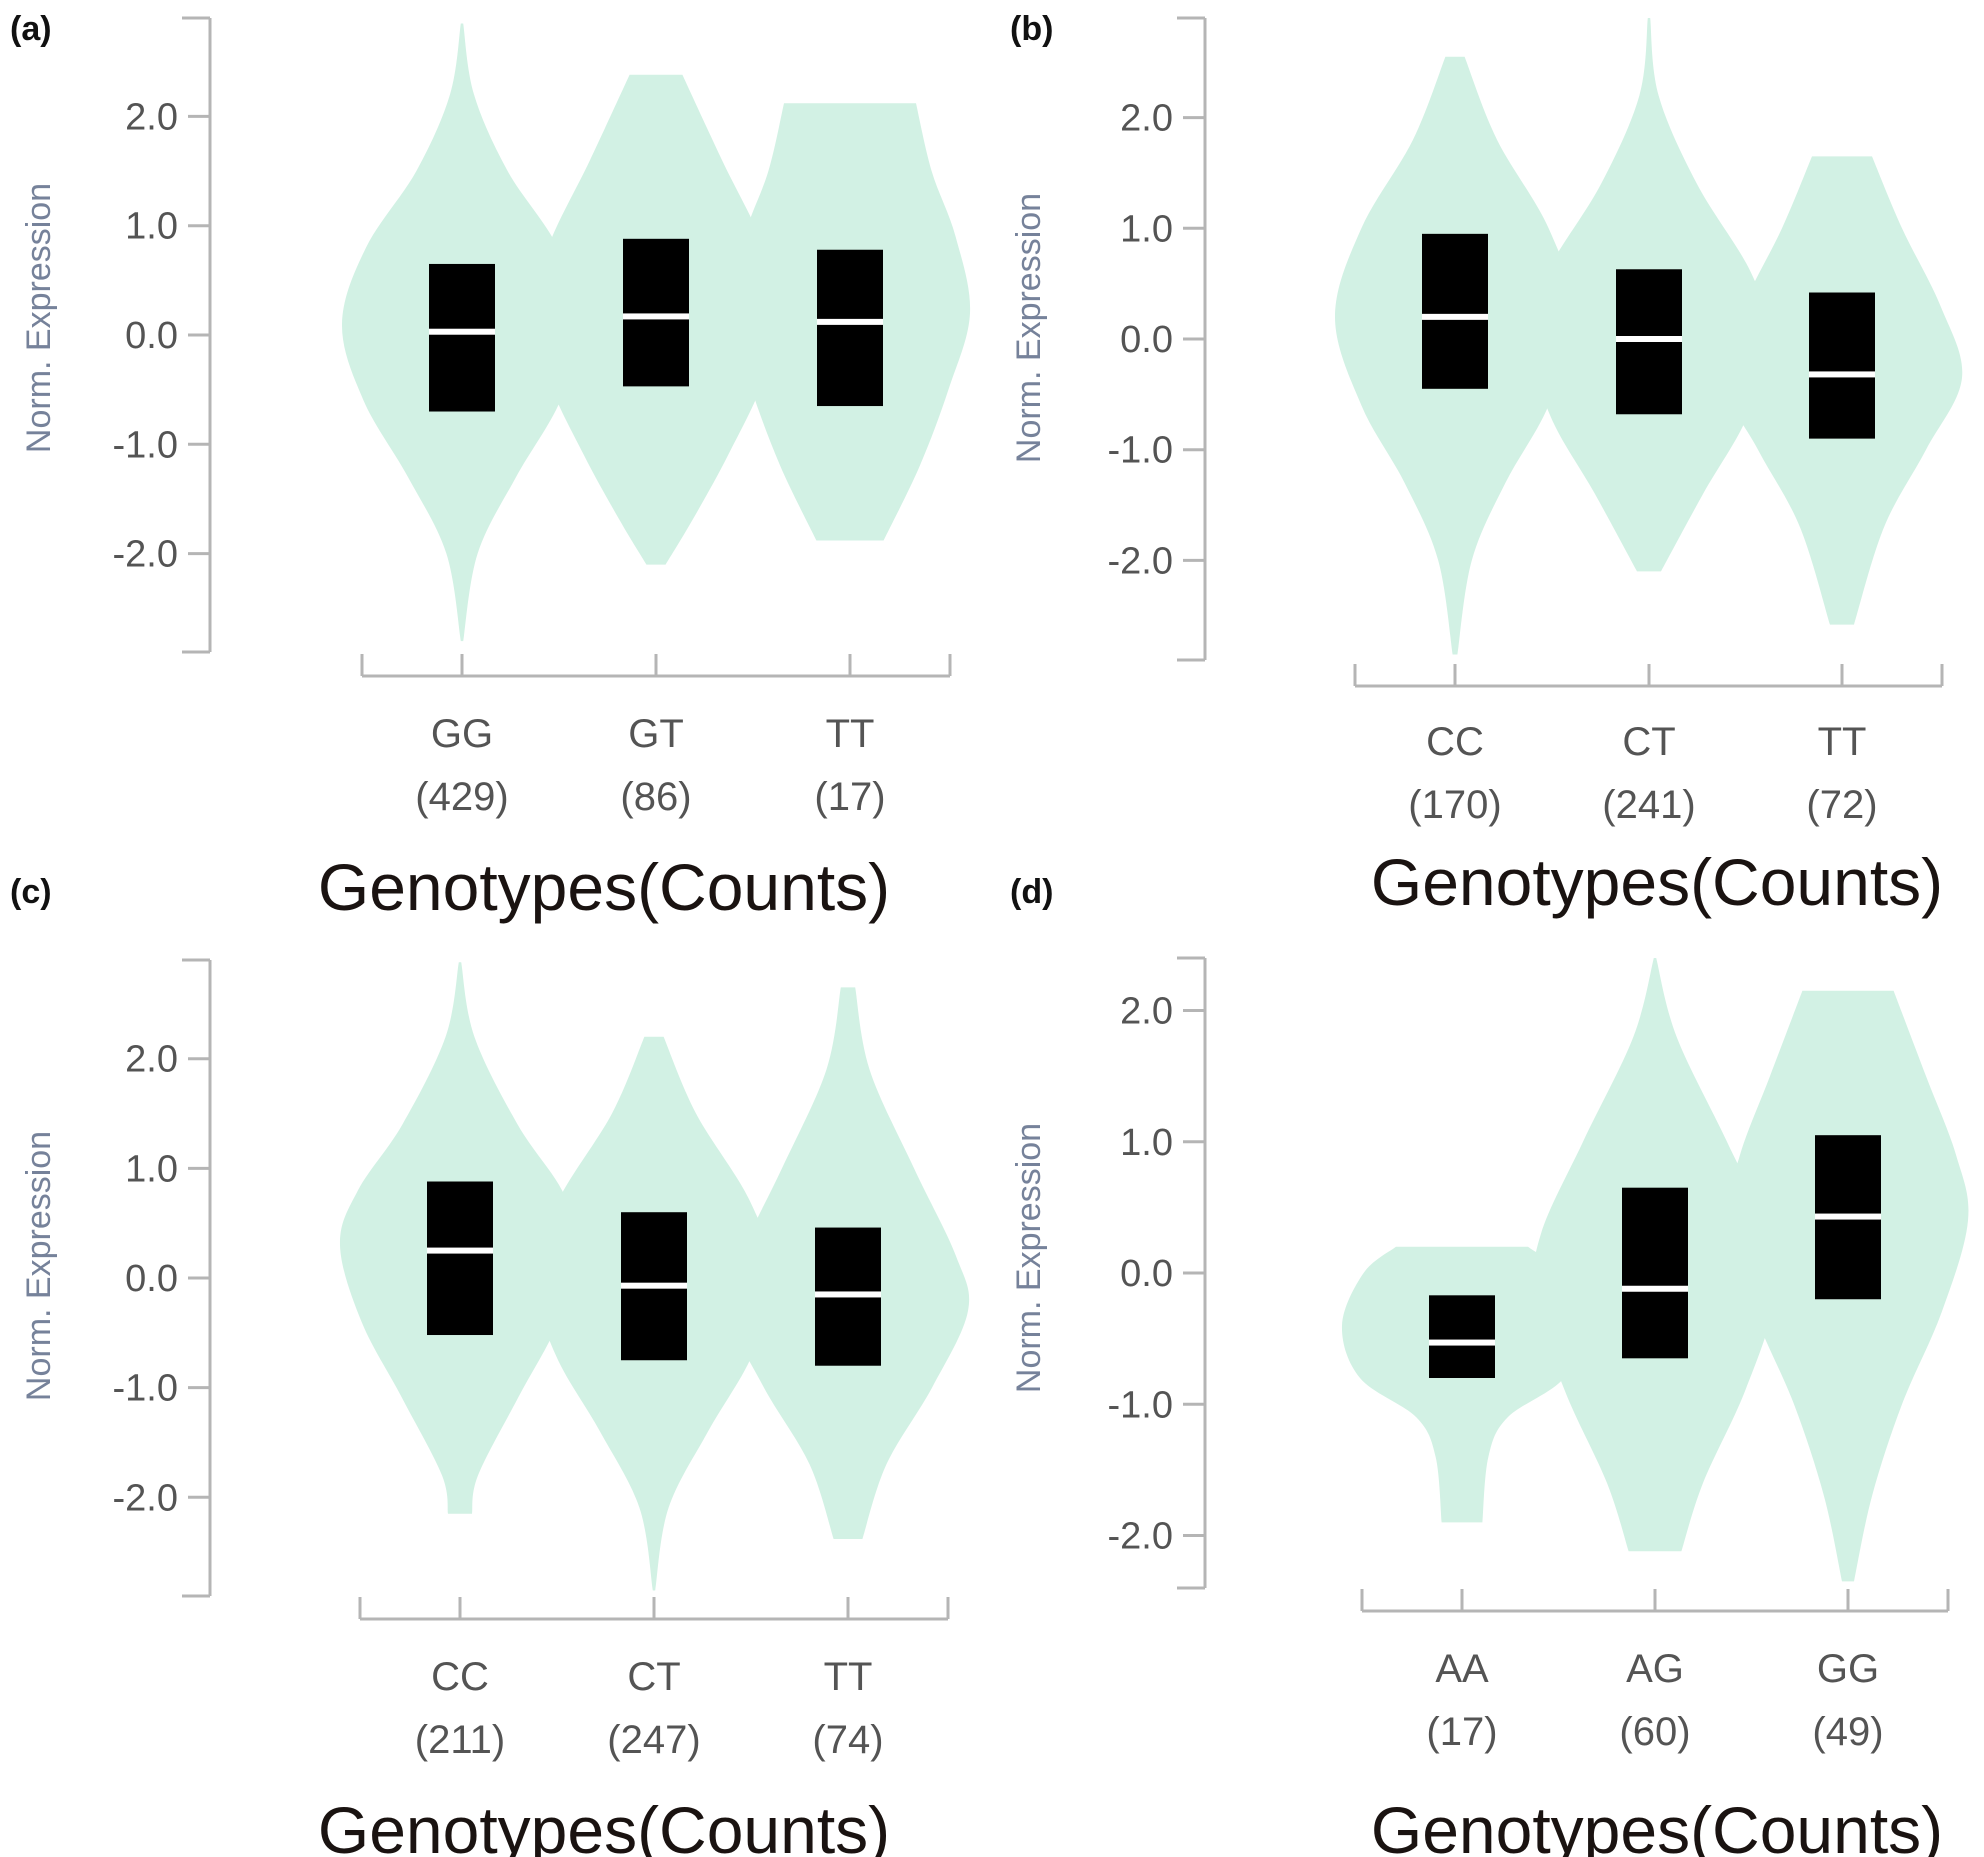  I want to click on count-label: (86), so click(655, 797).